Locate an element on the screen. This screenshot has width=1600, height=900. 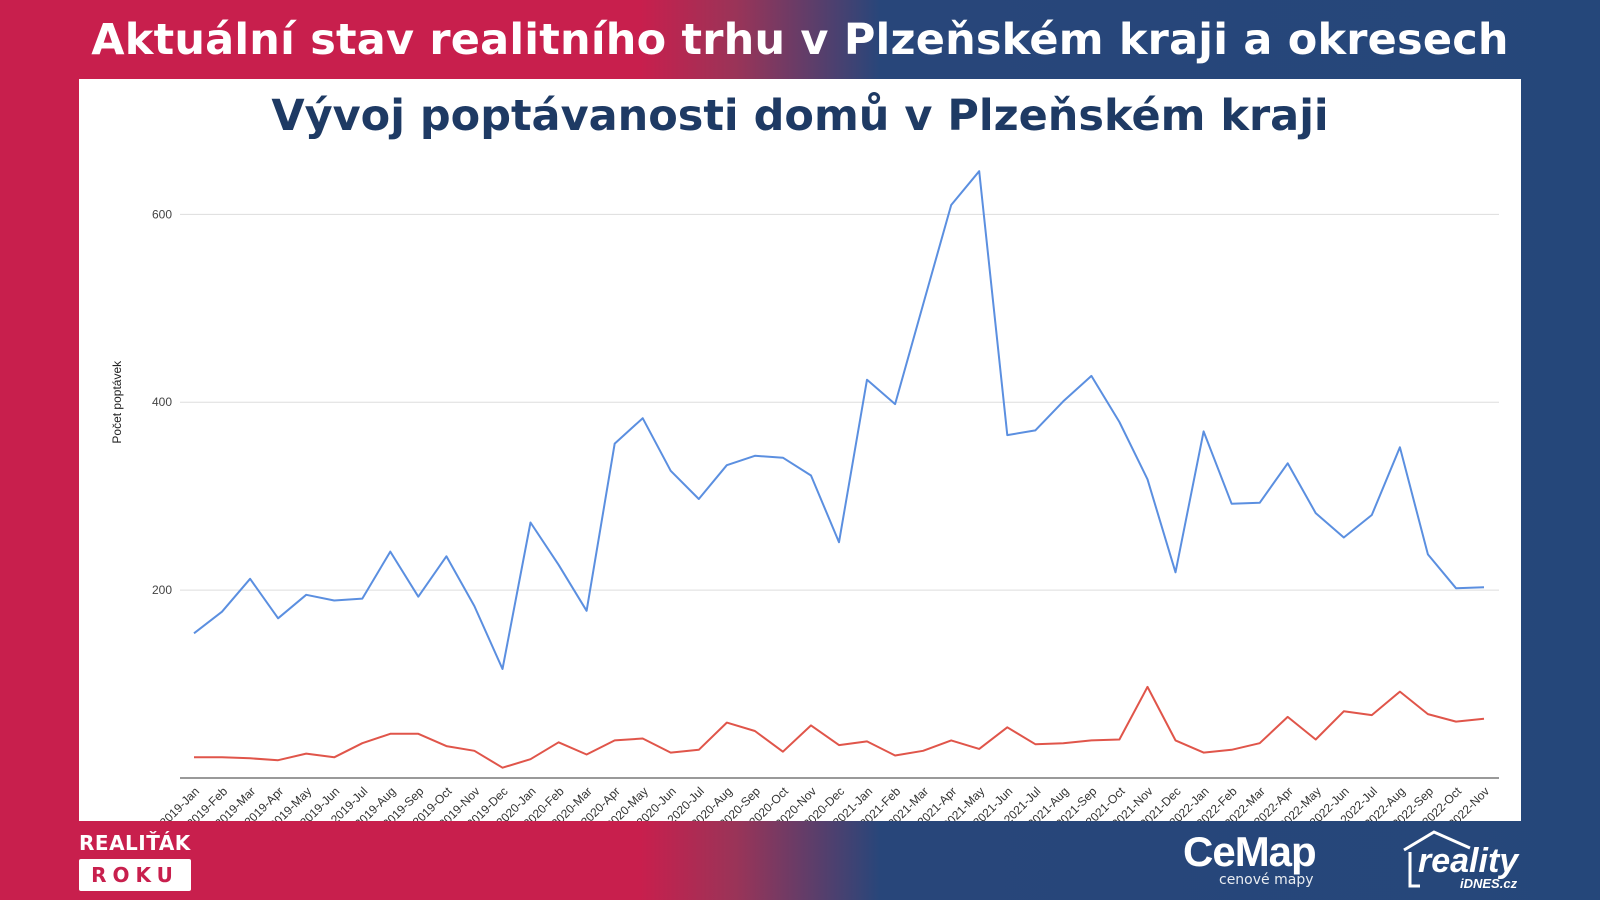
y-tick-label: 400 is located at coordinates (162, 402).